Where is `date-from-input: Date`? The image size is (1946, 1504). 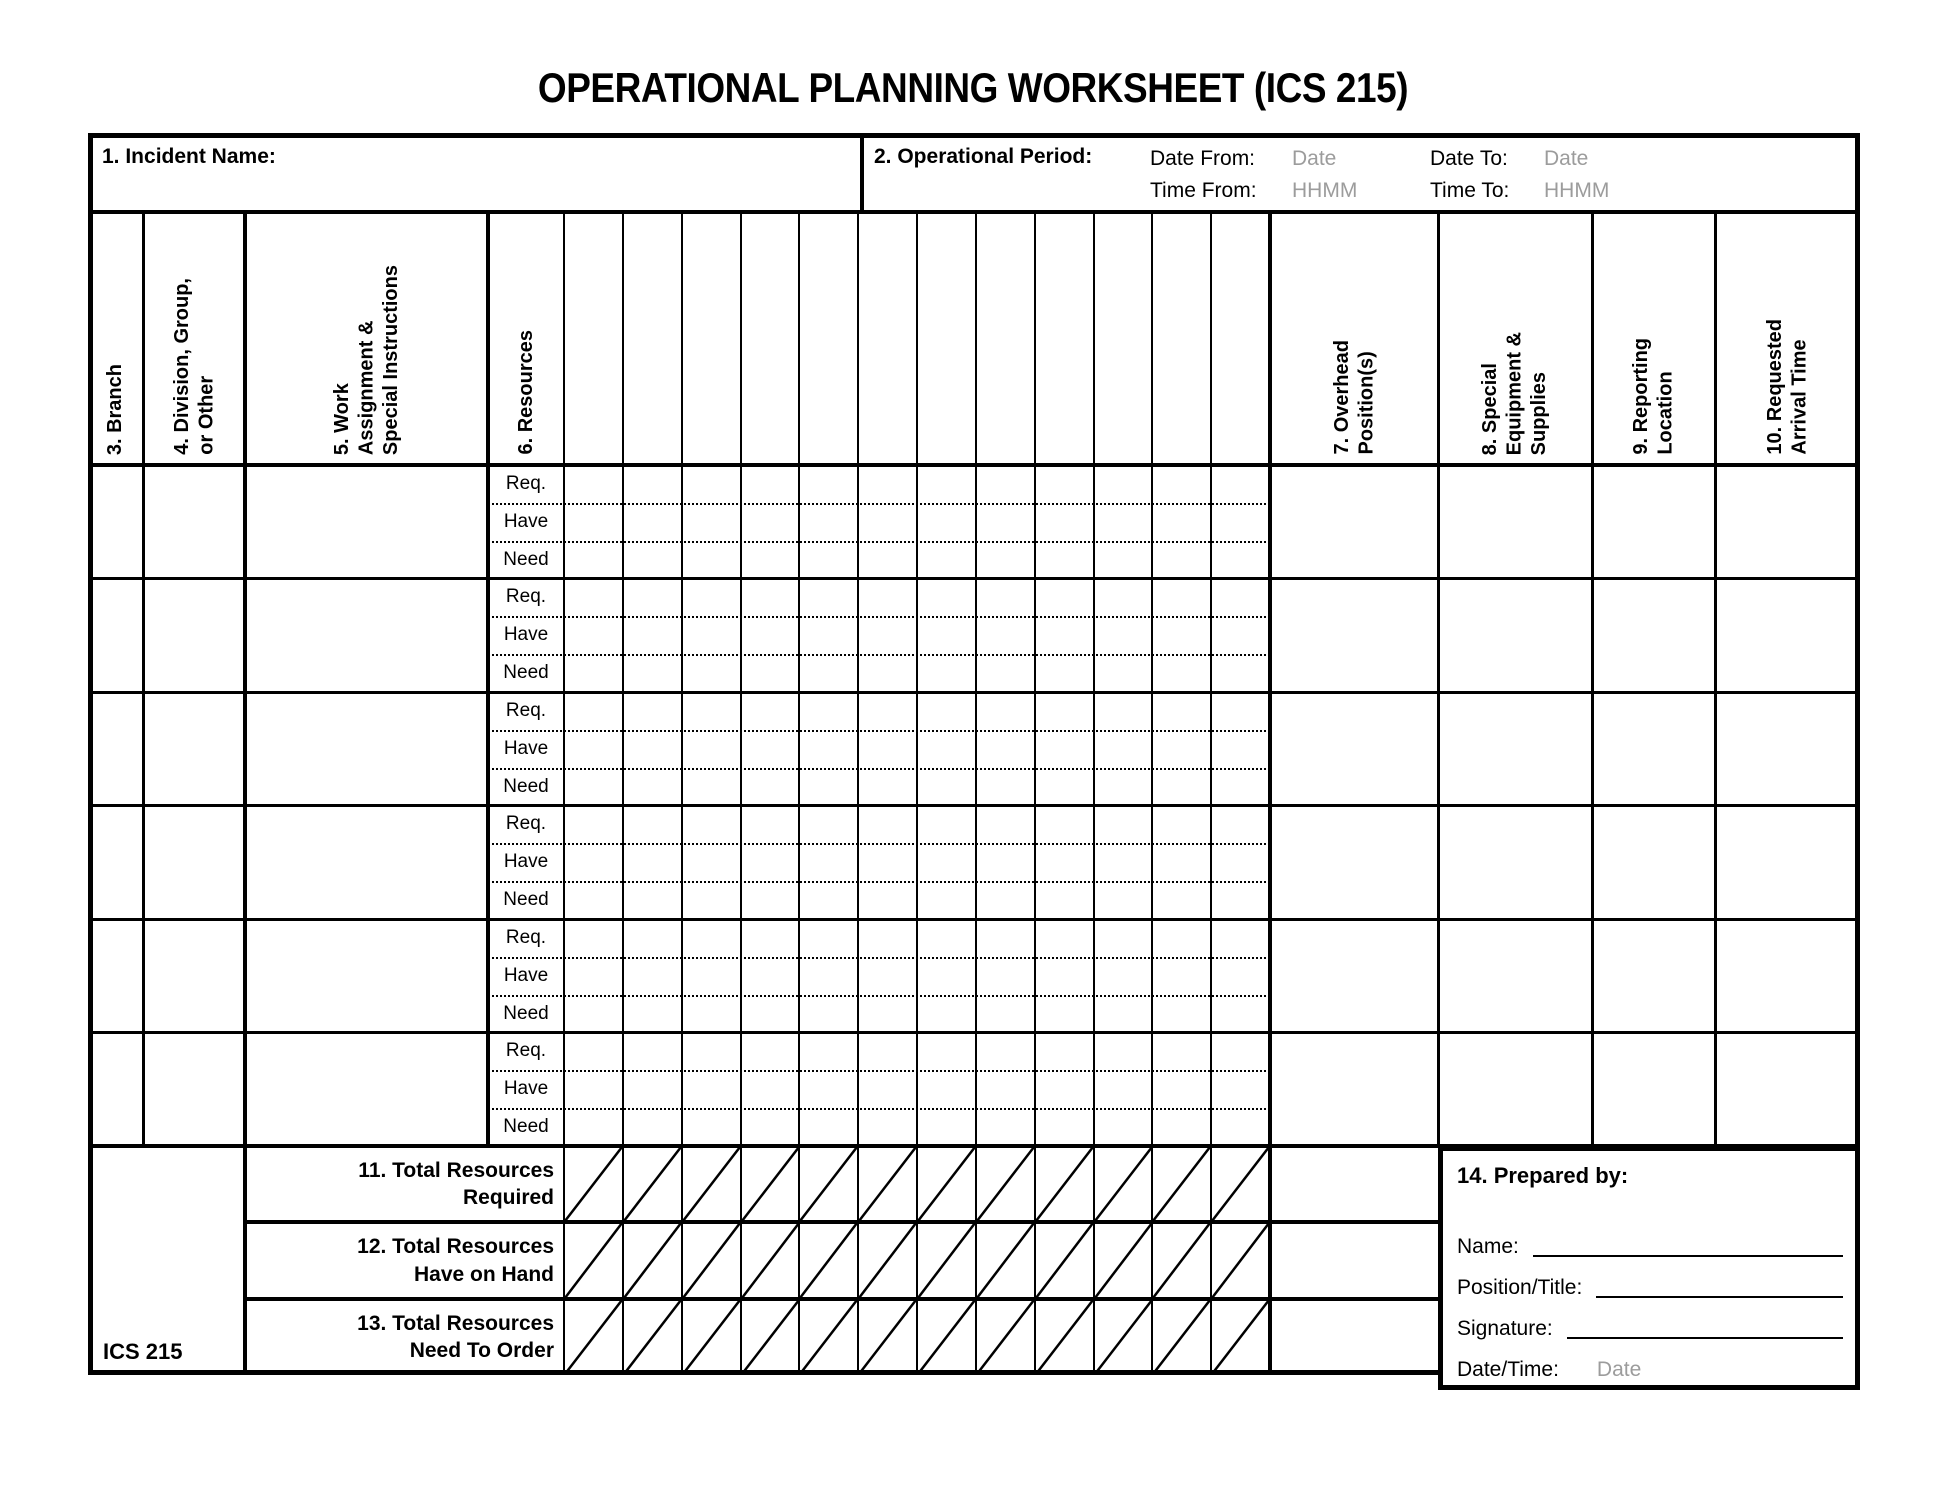 date-from-input: Date is located at coordinates (1314, 158).